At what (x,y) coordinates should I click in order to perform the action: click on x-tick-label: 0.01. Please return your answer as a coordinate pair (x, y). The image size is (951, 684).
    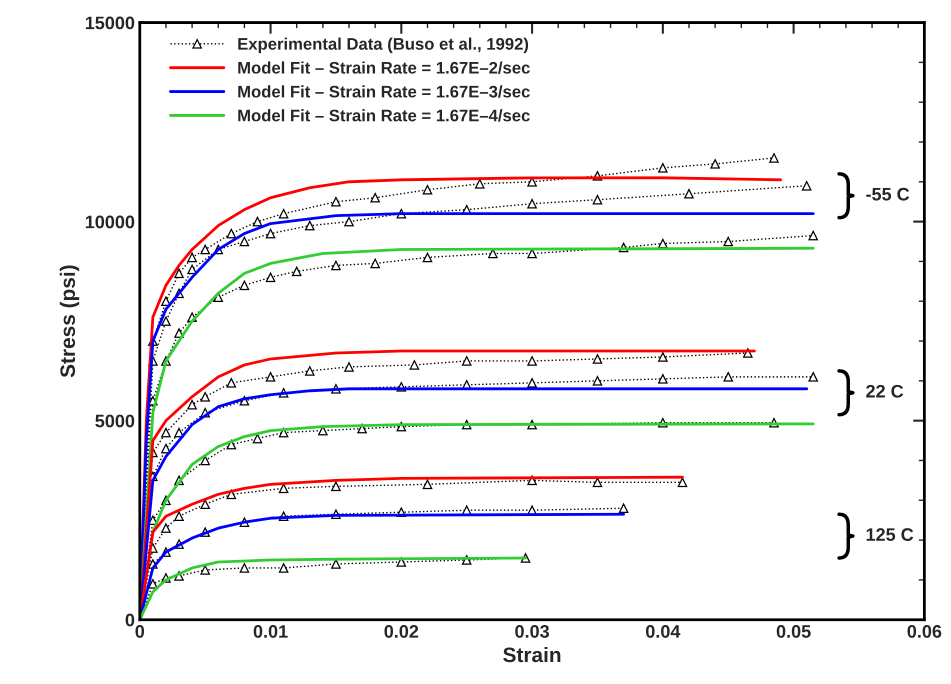
    Looking at the image, I should click on (271, 631).